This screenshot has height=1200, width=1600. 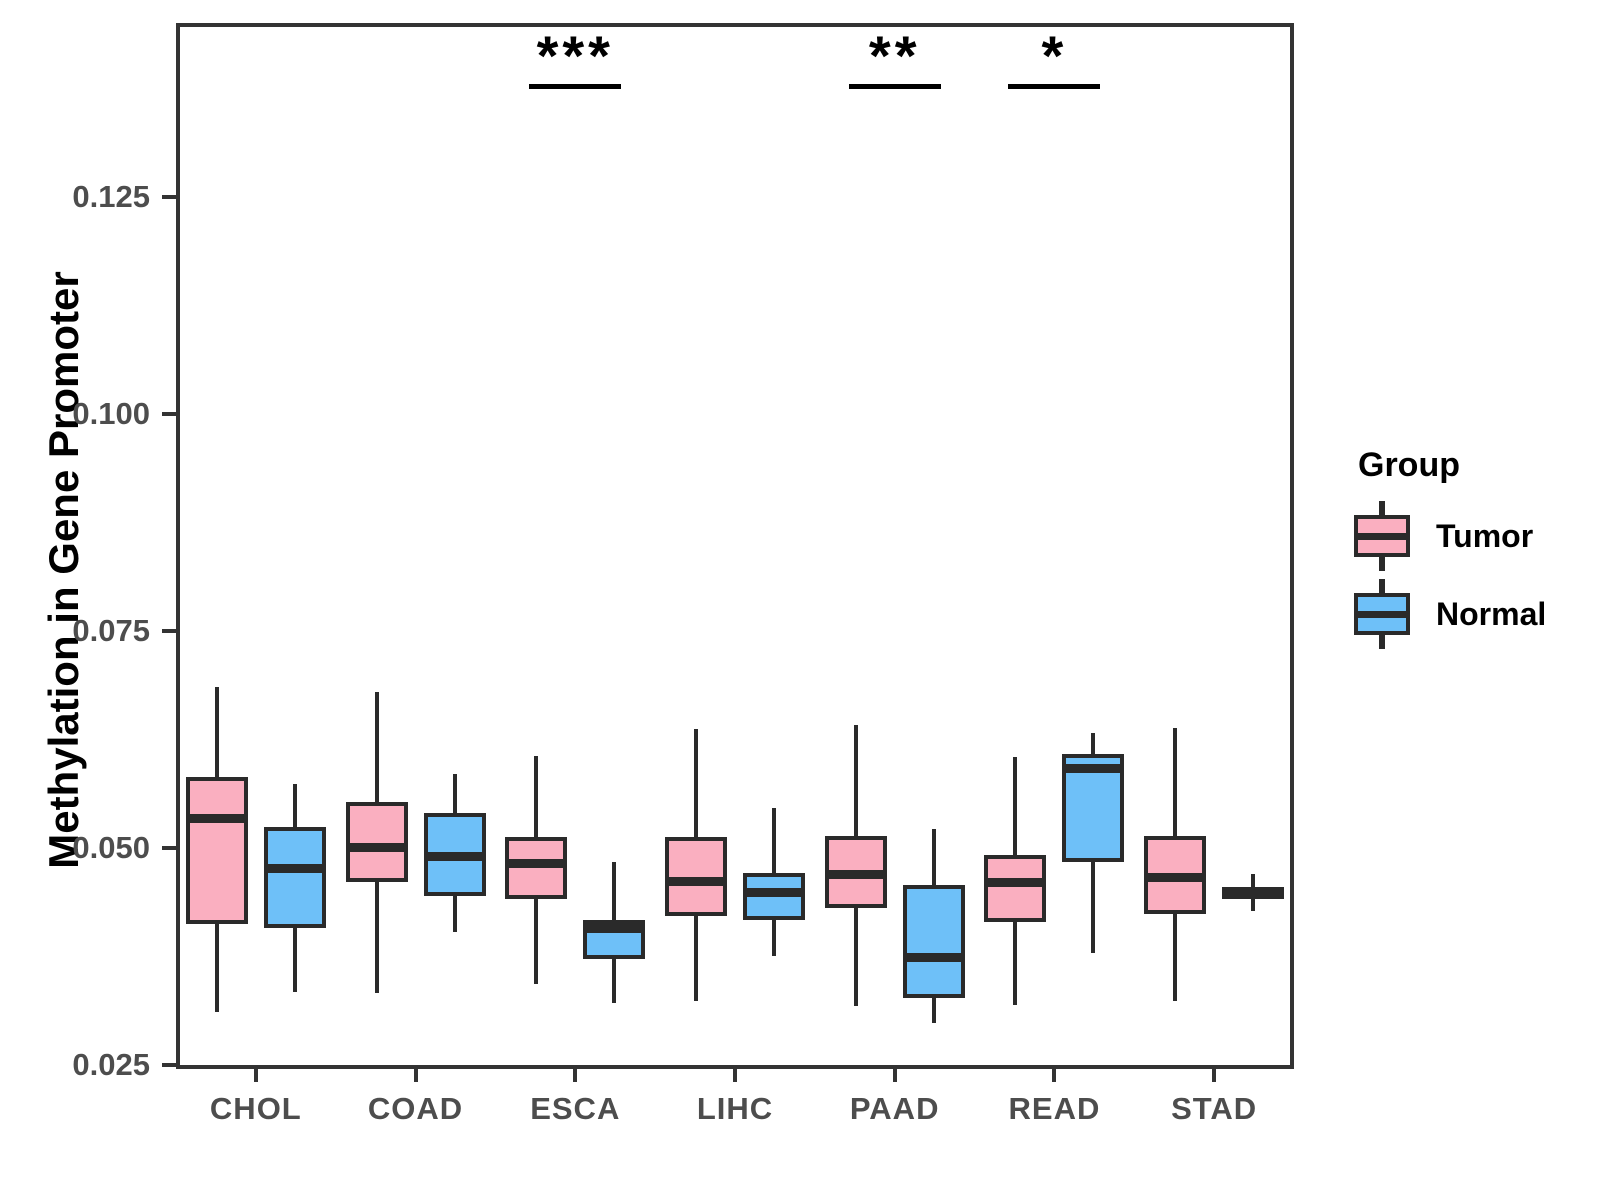 I want to click on boxplot-box-tumor-CHOL, so click(x=216, y=851).